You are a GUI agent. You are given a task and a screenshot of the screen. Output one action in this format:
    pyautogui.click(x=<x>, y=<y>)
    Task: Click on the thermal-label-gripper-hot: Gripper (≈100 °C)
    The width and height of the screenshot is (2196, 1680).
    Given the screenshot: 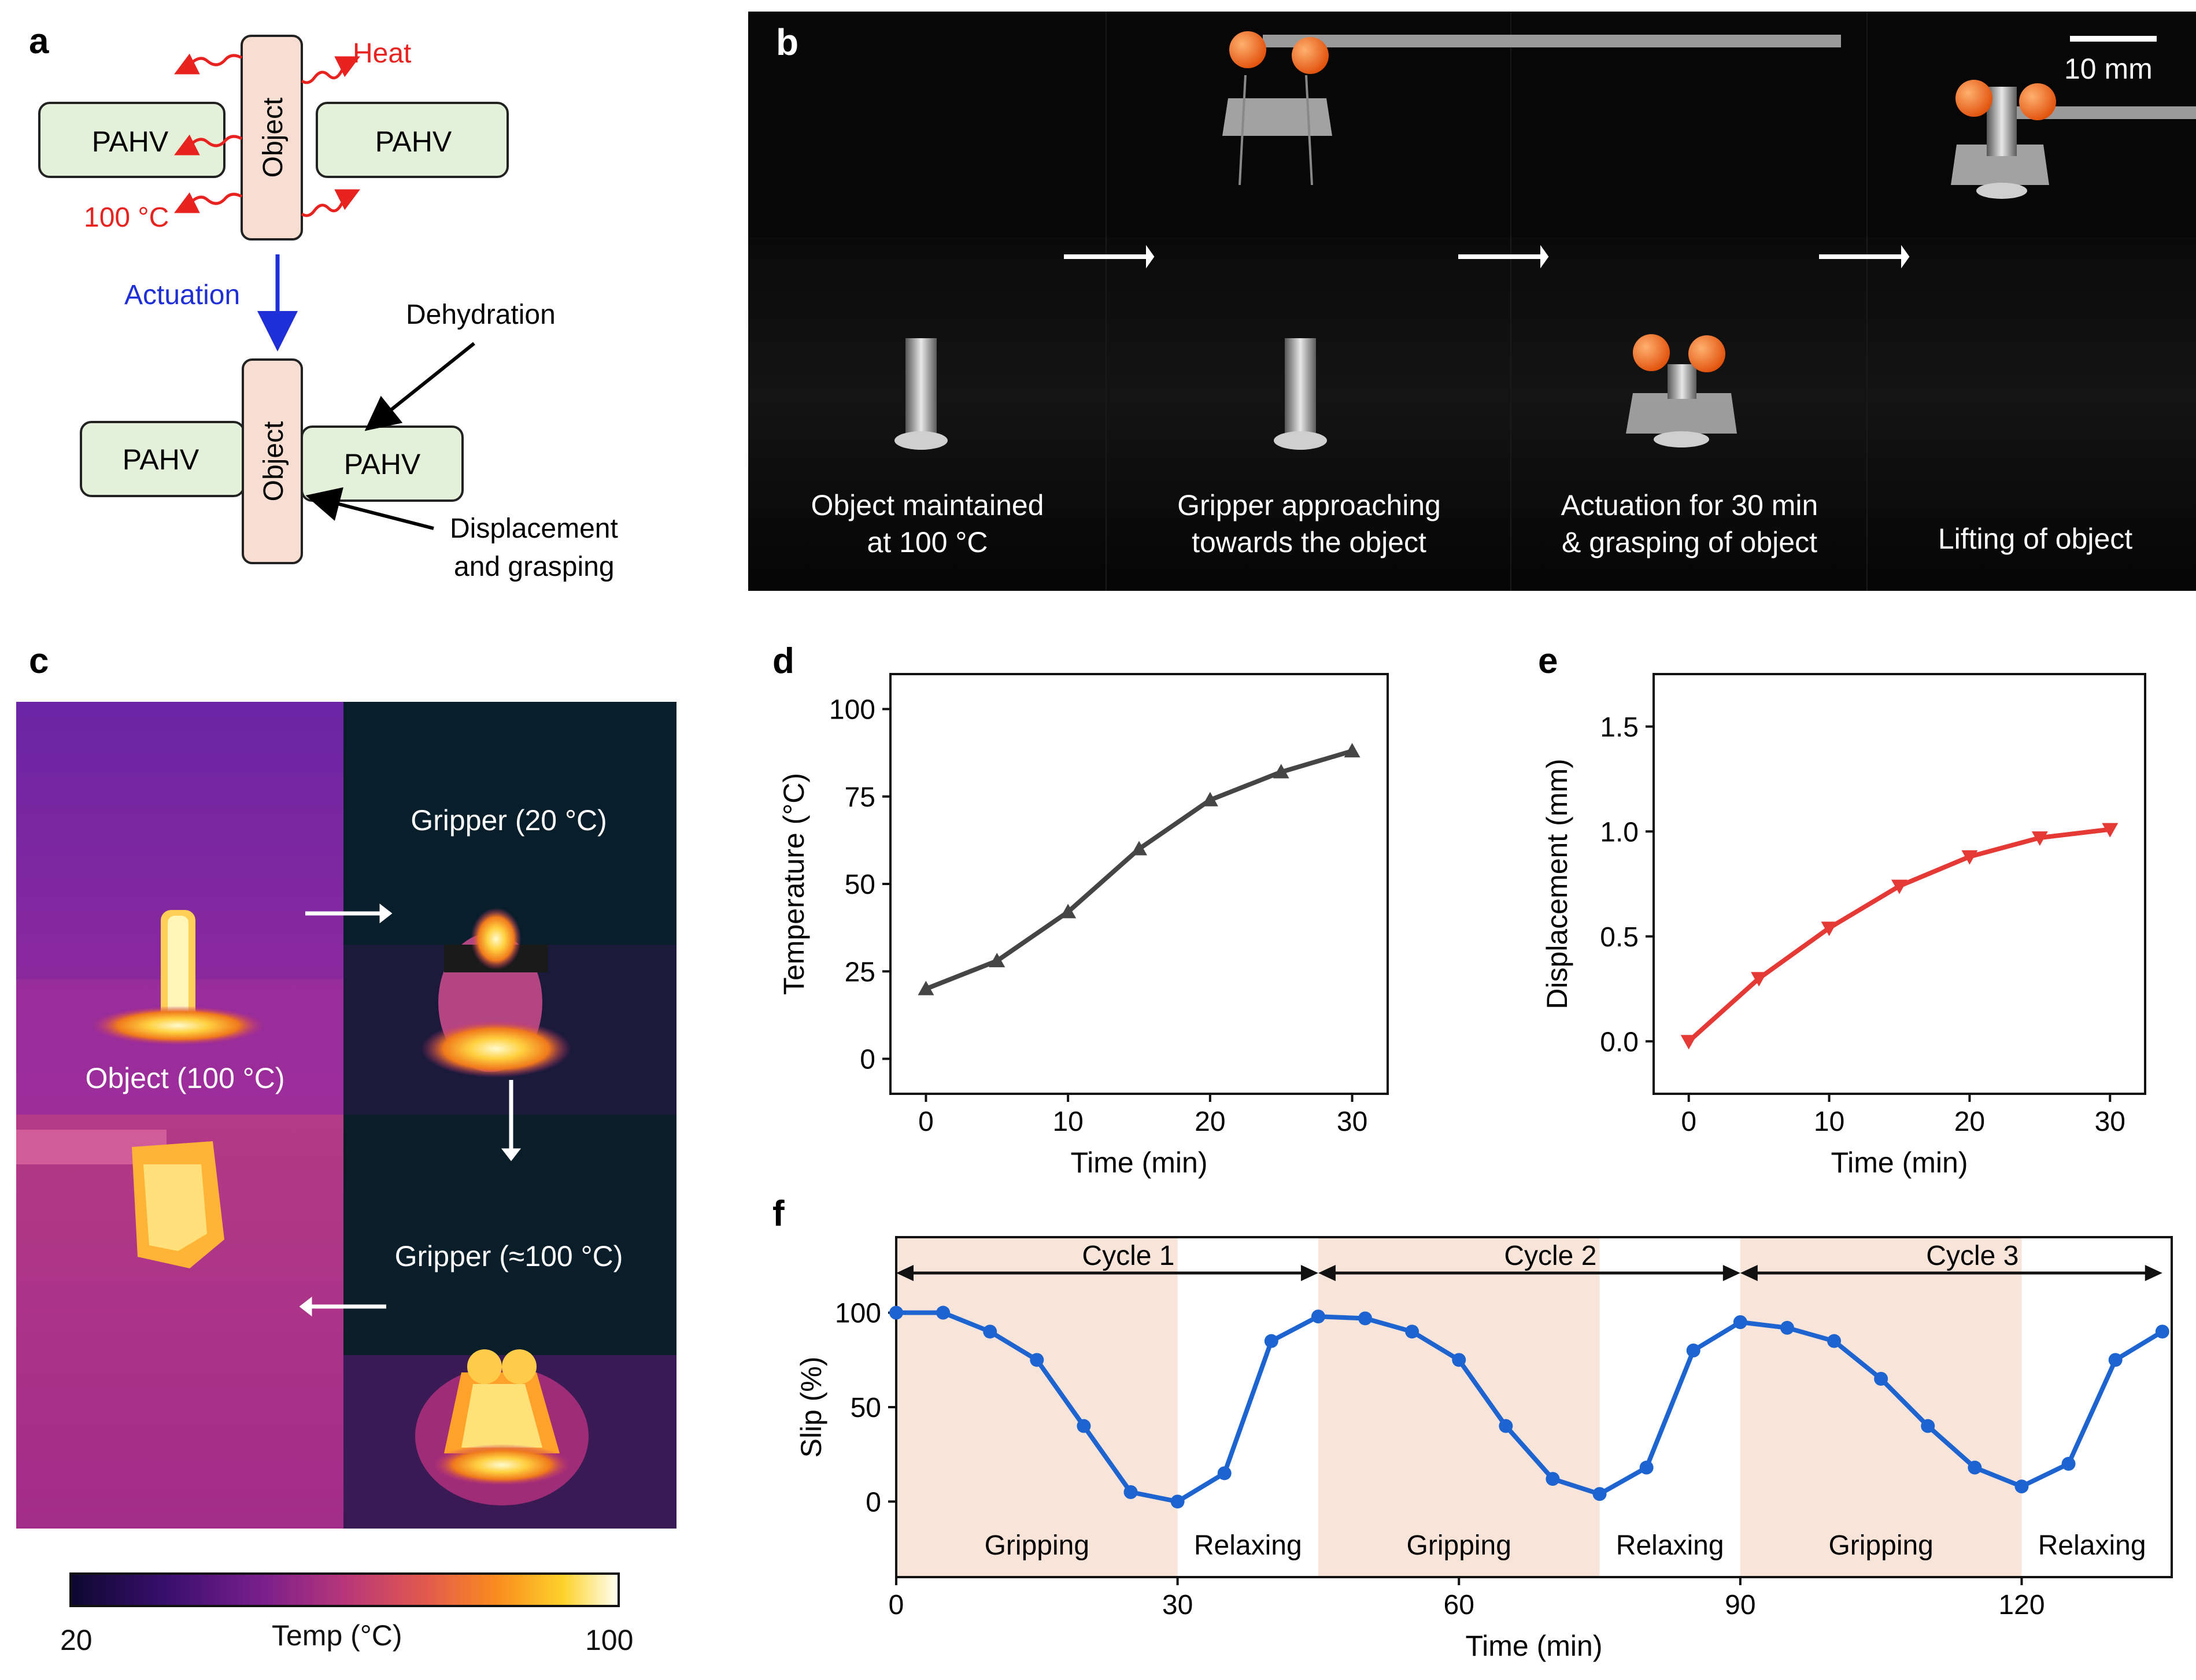 What is the action you would take?
    pyautogui.click(x=508, y=1256)
    